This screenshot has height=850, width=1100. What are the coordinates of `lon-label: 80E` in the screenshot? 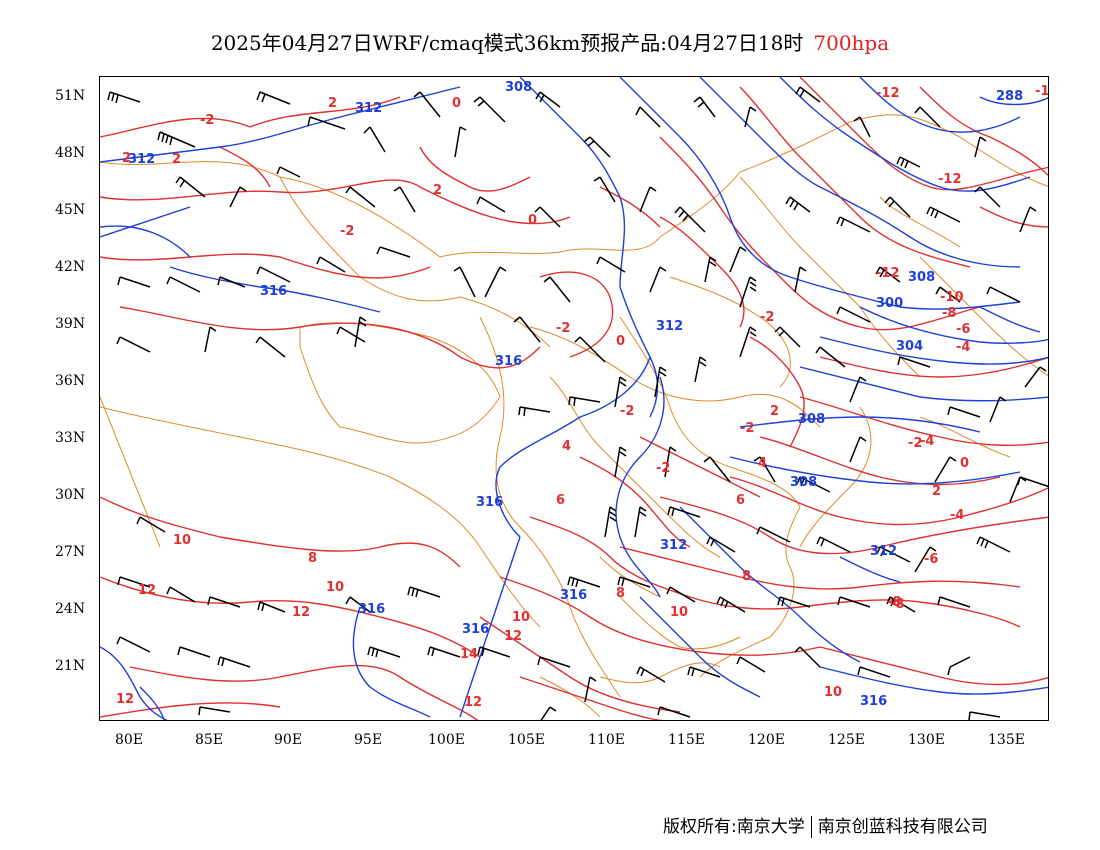 It's located at (129, 740).